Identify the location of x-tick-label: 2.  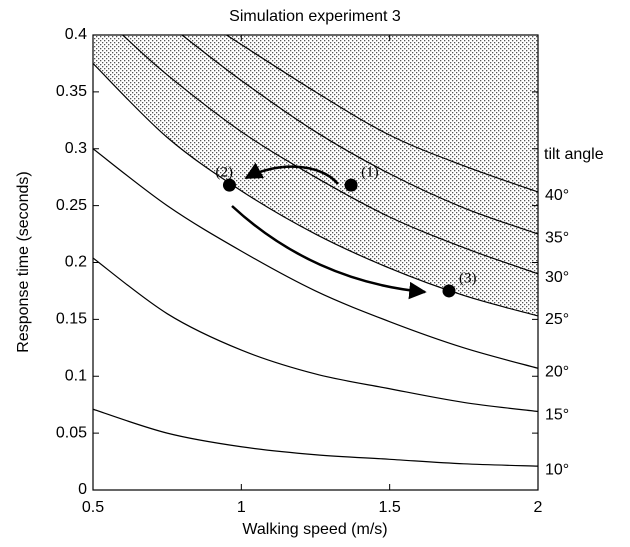
(538, 507).